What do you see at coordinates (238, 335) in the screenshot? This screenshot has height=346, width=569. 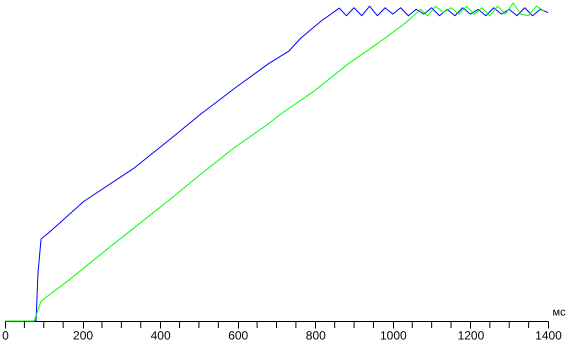 I see `x-tick-label: 600` at bounding box center [238, 335].